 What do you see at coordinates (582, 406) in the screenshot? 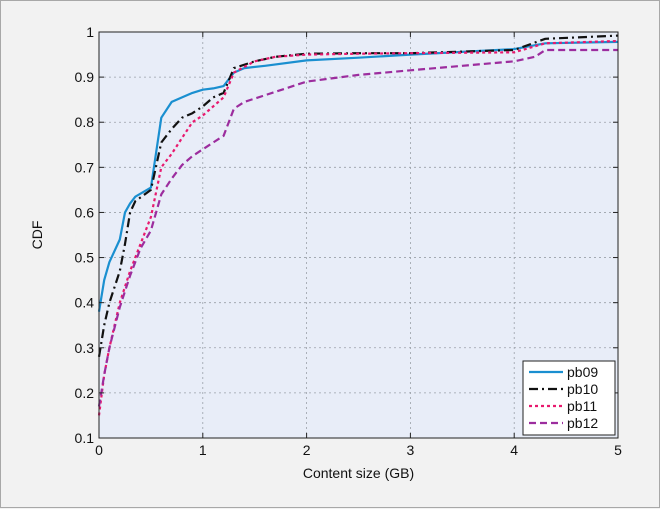
I see `legend-label-pb11: pb11` at bounding box center [582, 406].